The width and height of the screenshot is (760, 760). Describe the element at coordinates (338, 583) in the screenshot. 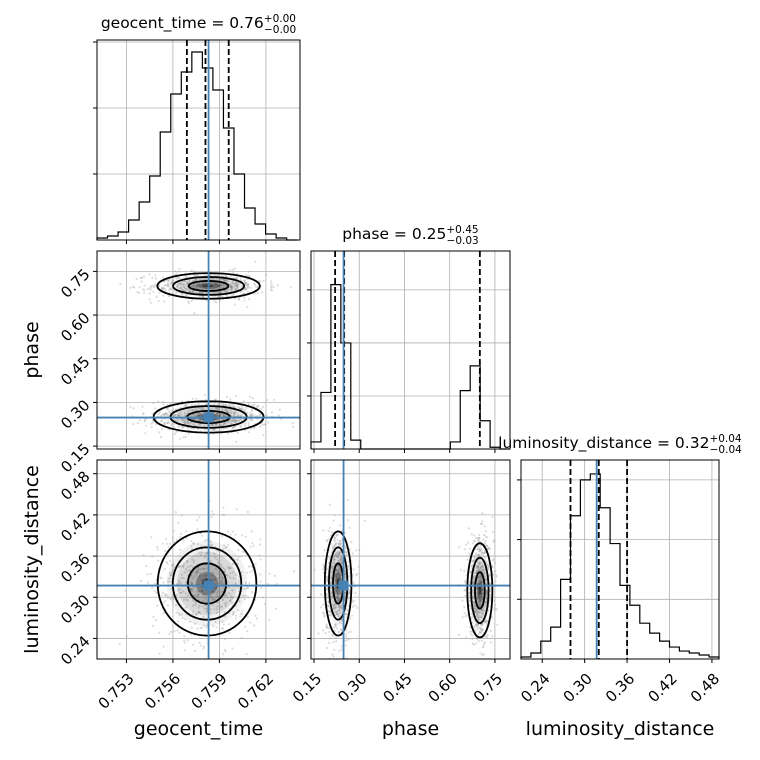

I see `contour` at that location.